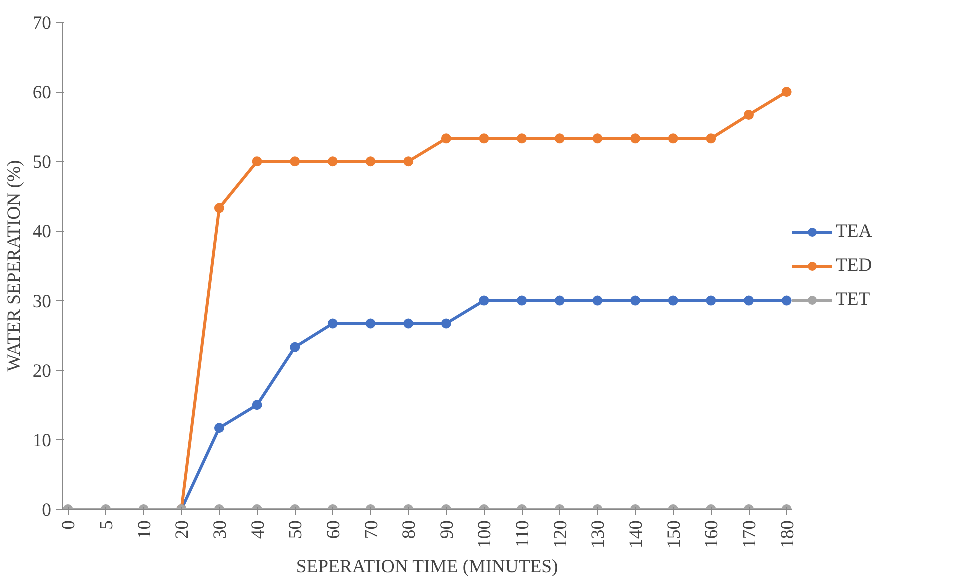 This screenshot has width=953, height=588. Describe the element at coordinates (561, 534) in the screenshot. I see `x-tick-label: 120` at that location.